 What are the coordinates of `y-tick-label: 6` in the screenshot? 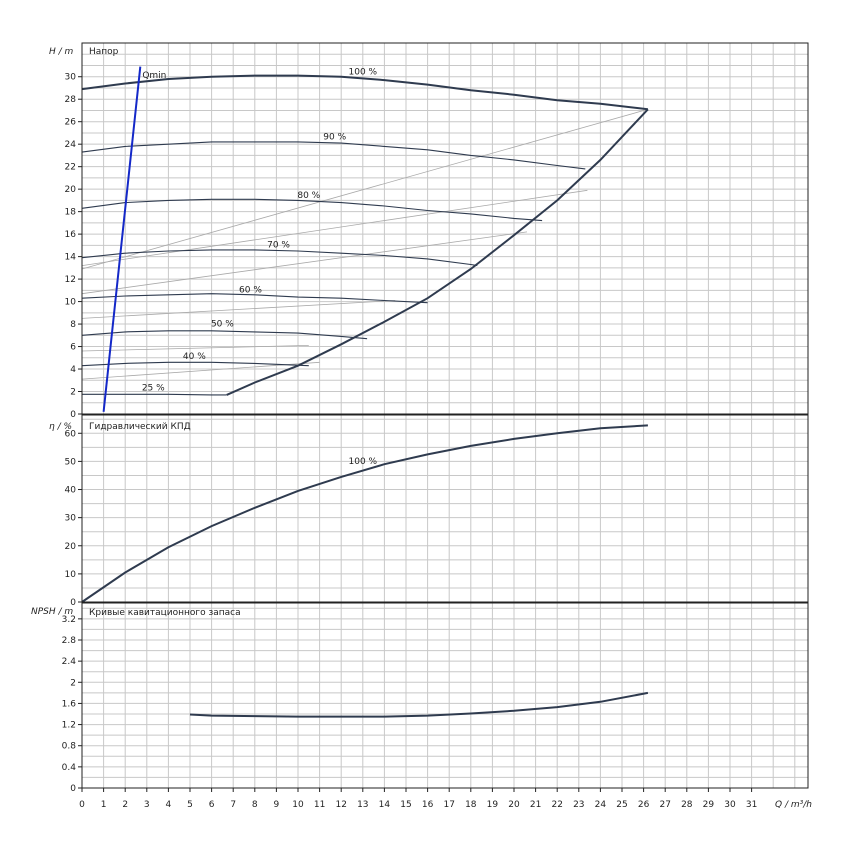 It's located at (73, 348).